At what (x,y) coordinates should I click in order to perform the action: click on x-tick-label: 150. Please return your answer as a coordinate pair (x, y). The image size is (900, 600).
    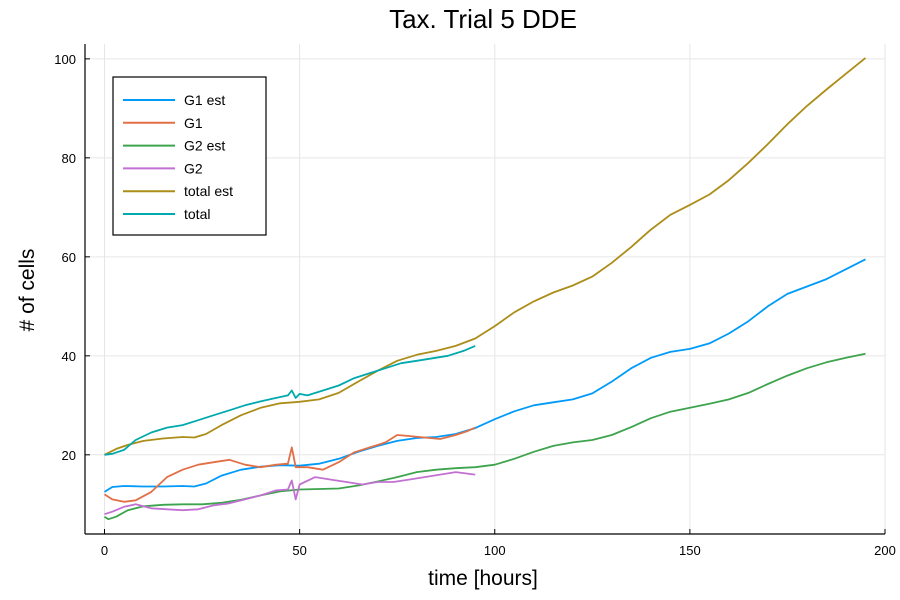
    Looking at the image, I should click on (690, 550).